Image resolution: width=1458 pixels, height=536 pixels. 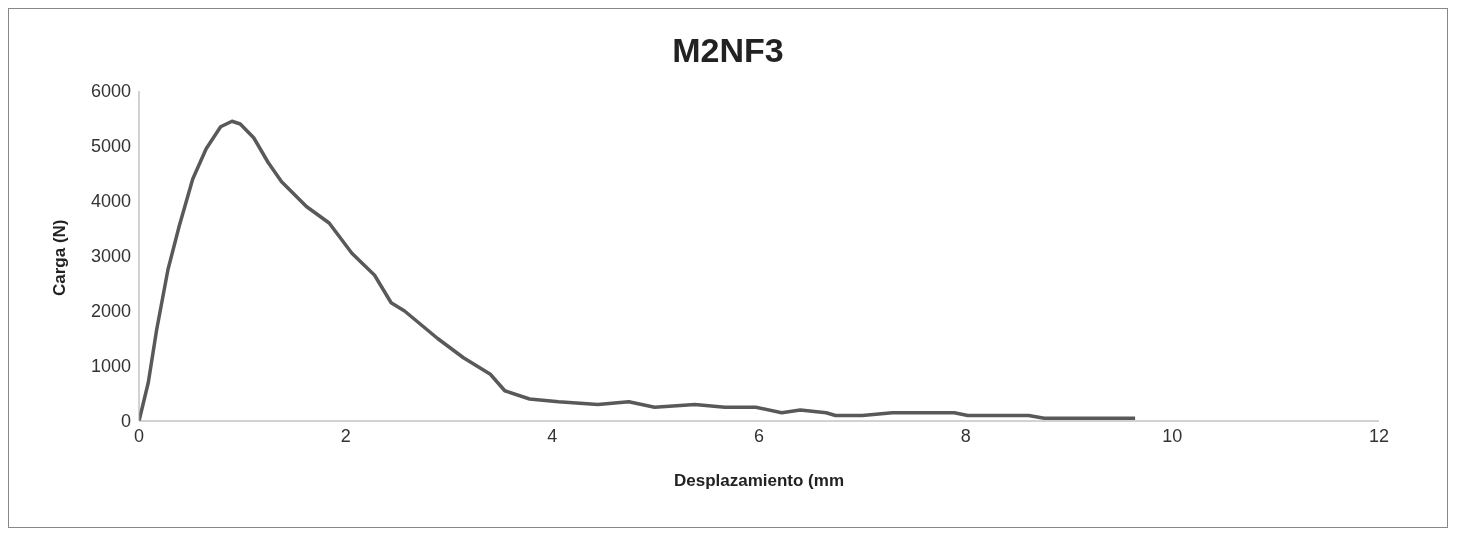 I want to click on x-tick-label: 12, so click(x=1379, y=435).